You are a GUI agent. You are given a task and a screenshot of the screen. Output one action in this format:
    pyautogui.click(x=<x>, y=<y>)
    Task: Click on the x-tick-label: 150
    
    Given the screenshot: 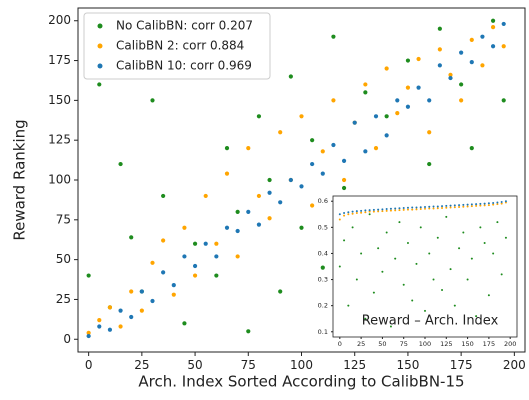 What is the action you would take?
    pyautogui.click(x=407, y=365)
    